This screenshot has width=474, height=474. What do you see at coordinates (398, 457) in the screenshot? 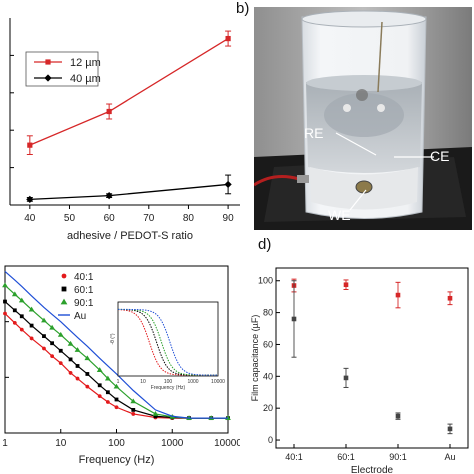
I see `x-tick-label: 90:1` at bounding box center [398, 457].